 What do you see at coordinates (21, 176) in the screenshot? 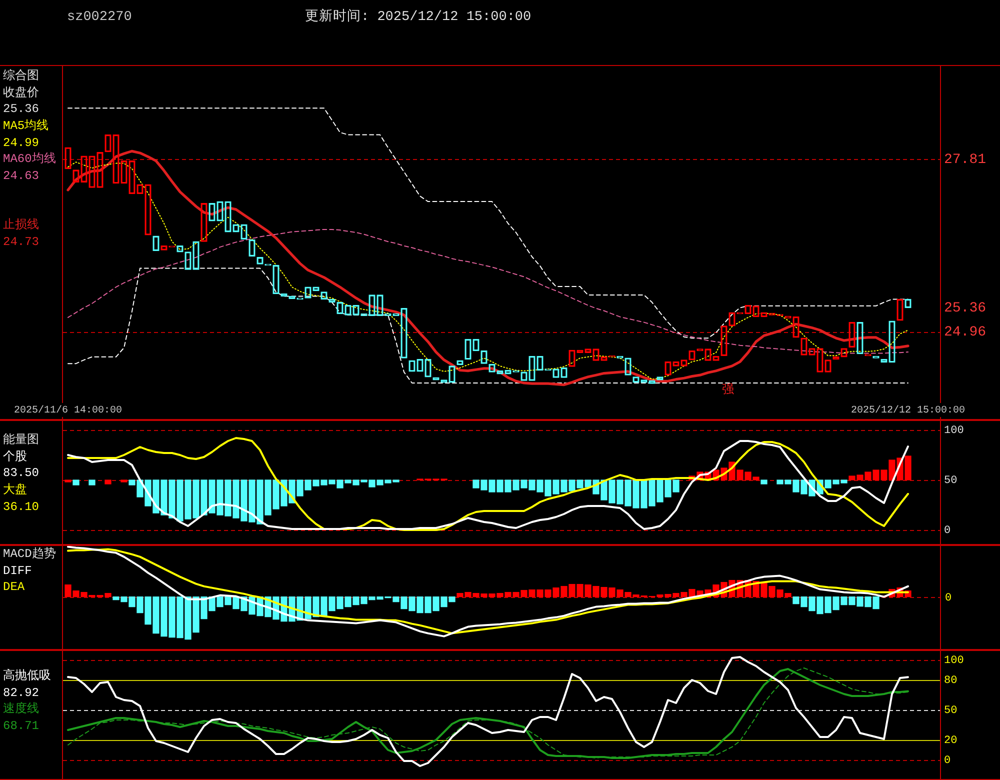
I see `text: 24.63` at bounding box center [21, 176].